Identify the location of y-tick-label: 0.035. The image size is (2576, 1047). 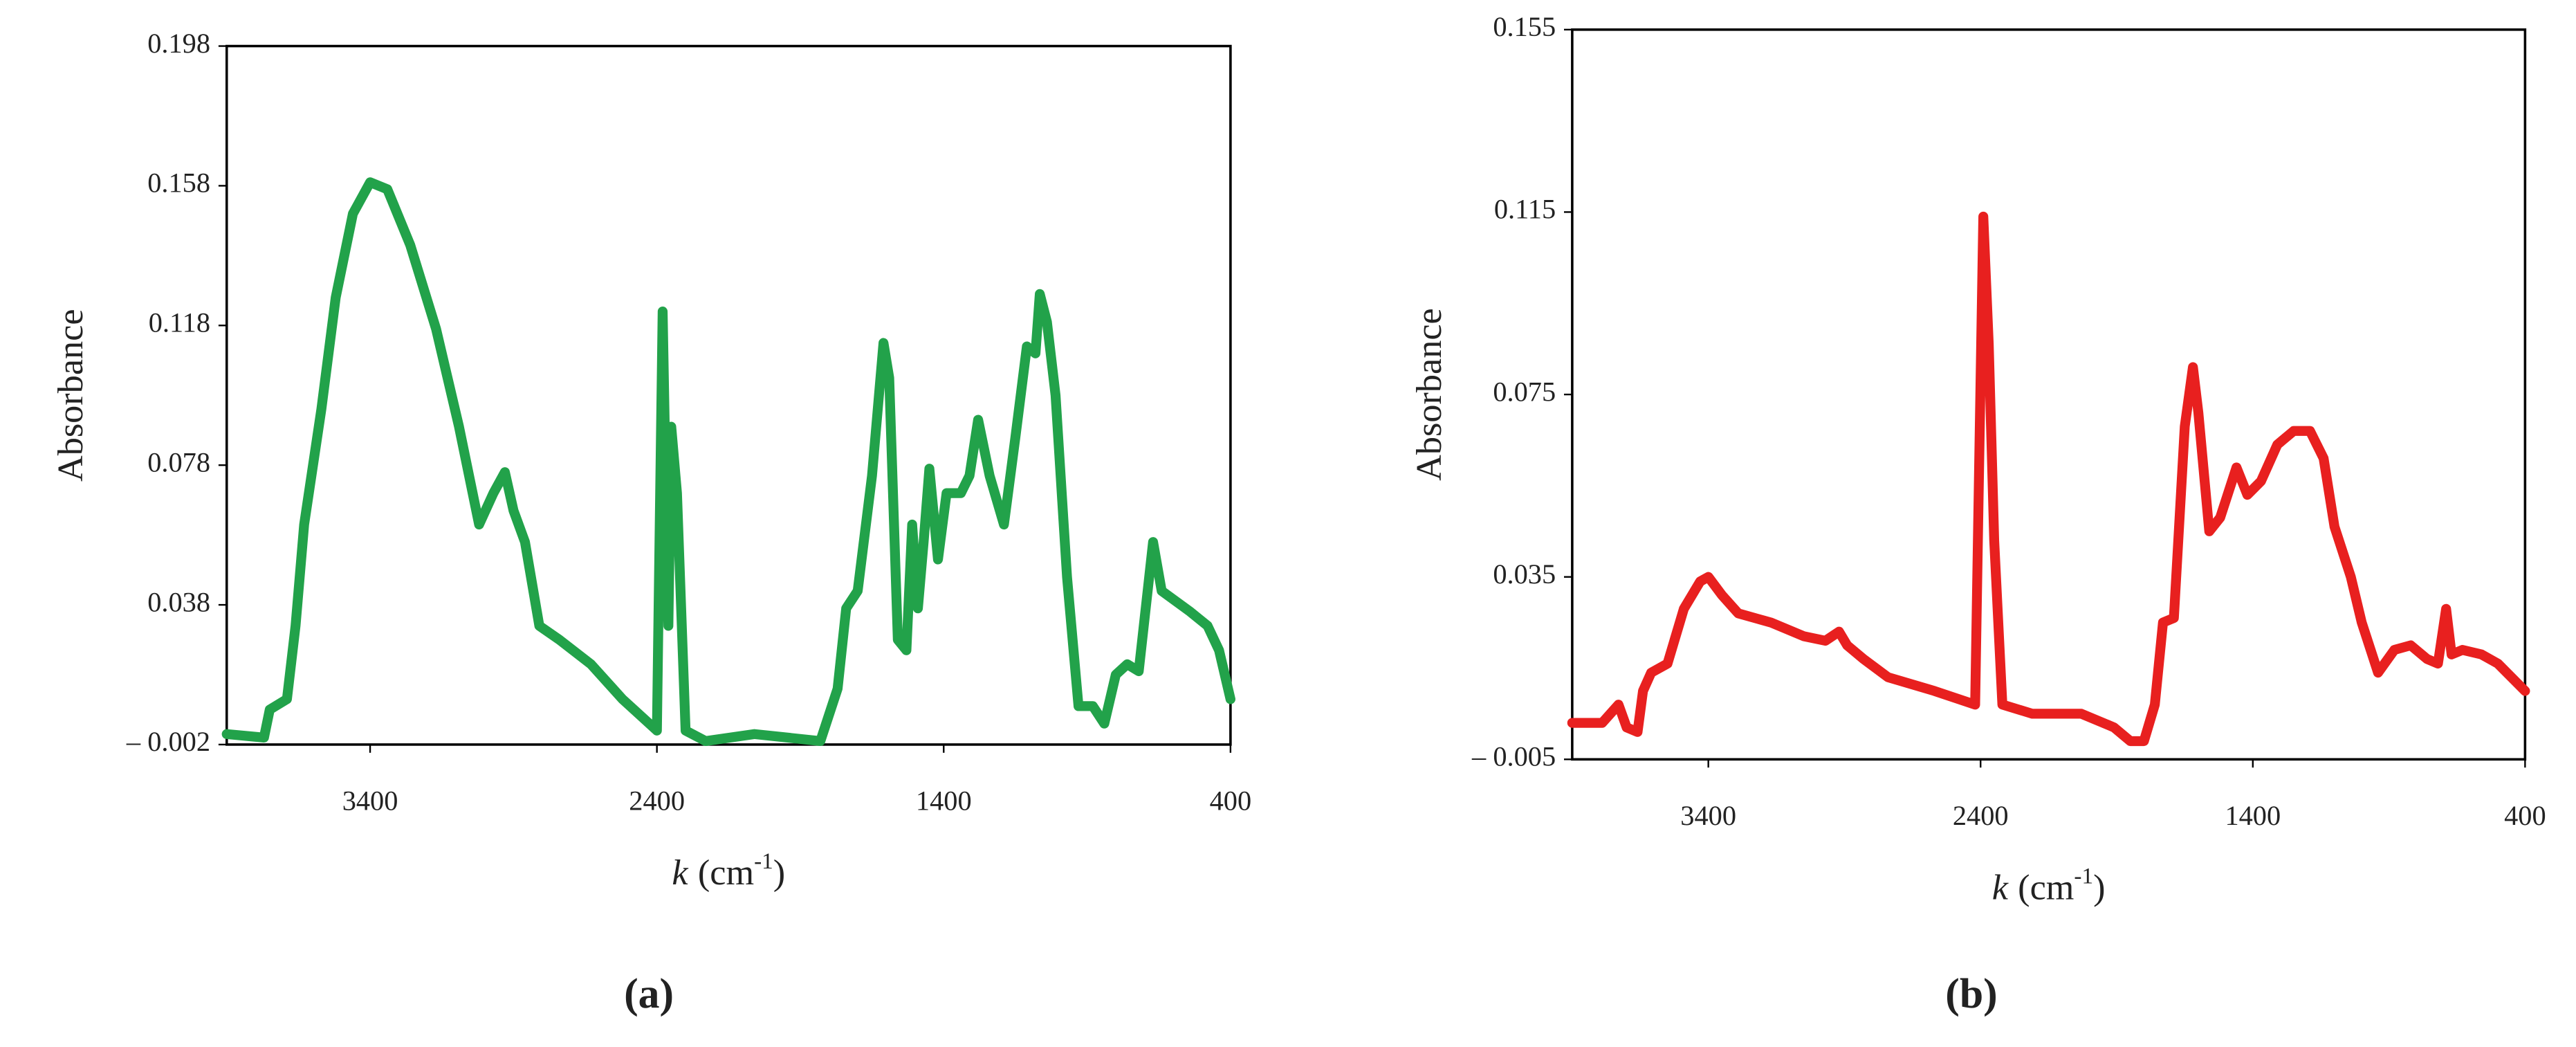
(1524, 574).